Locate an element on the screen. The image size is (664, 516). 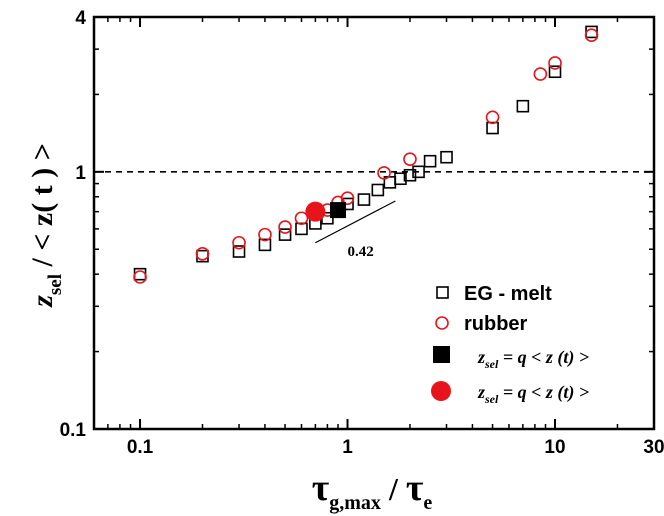
y-tick-label: 0.1 is located at coordinates (73, 430).